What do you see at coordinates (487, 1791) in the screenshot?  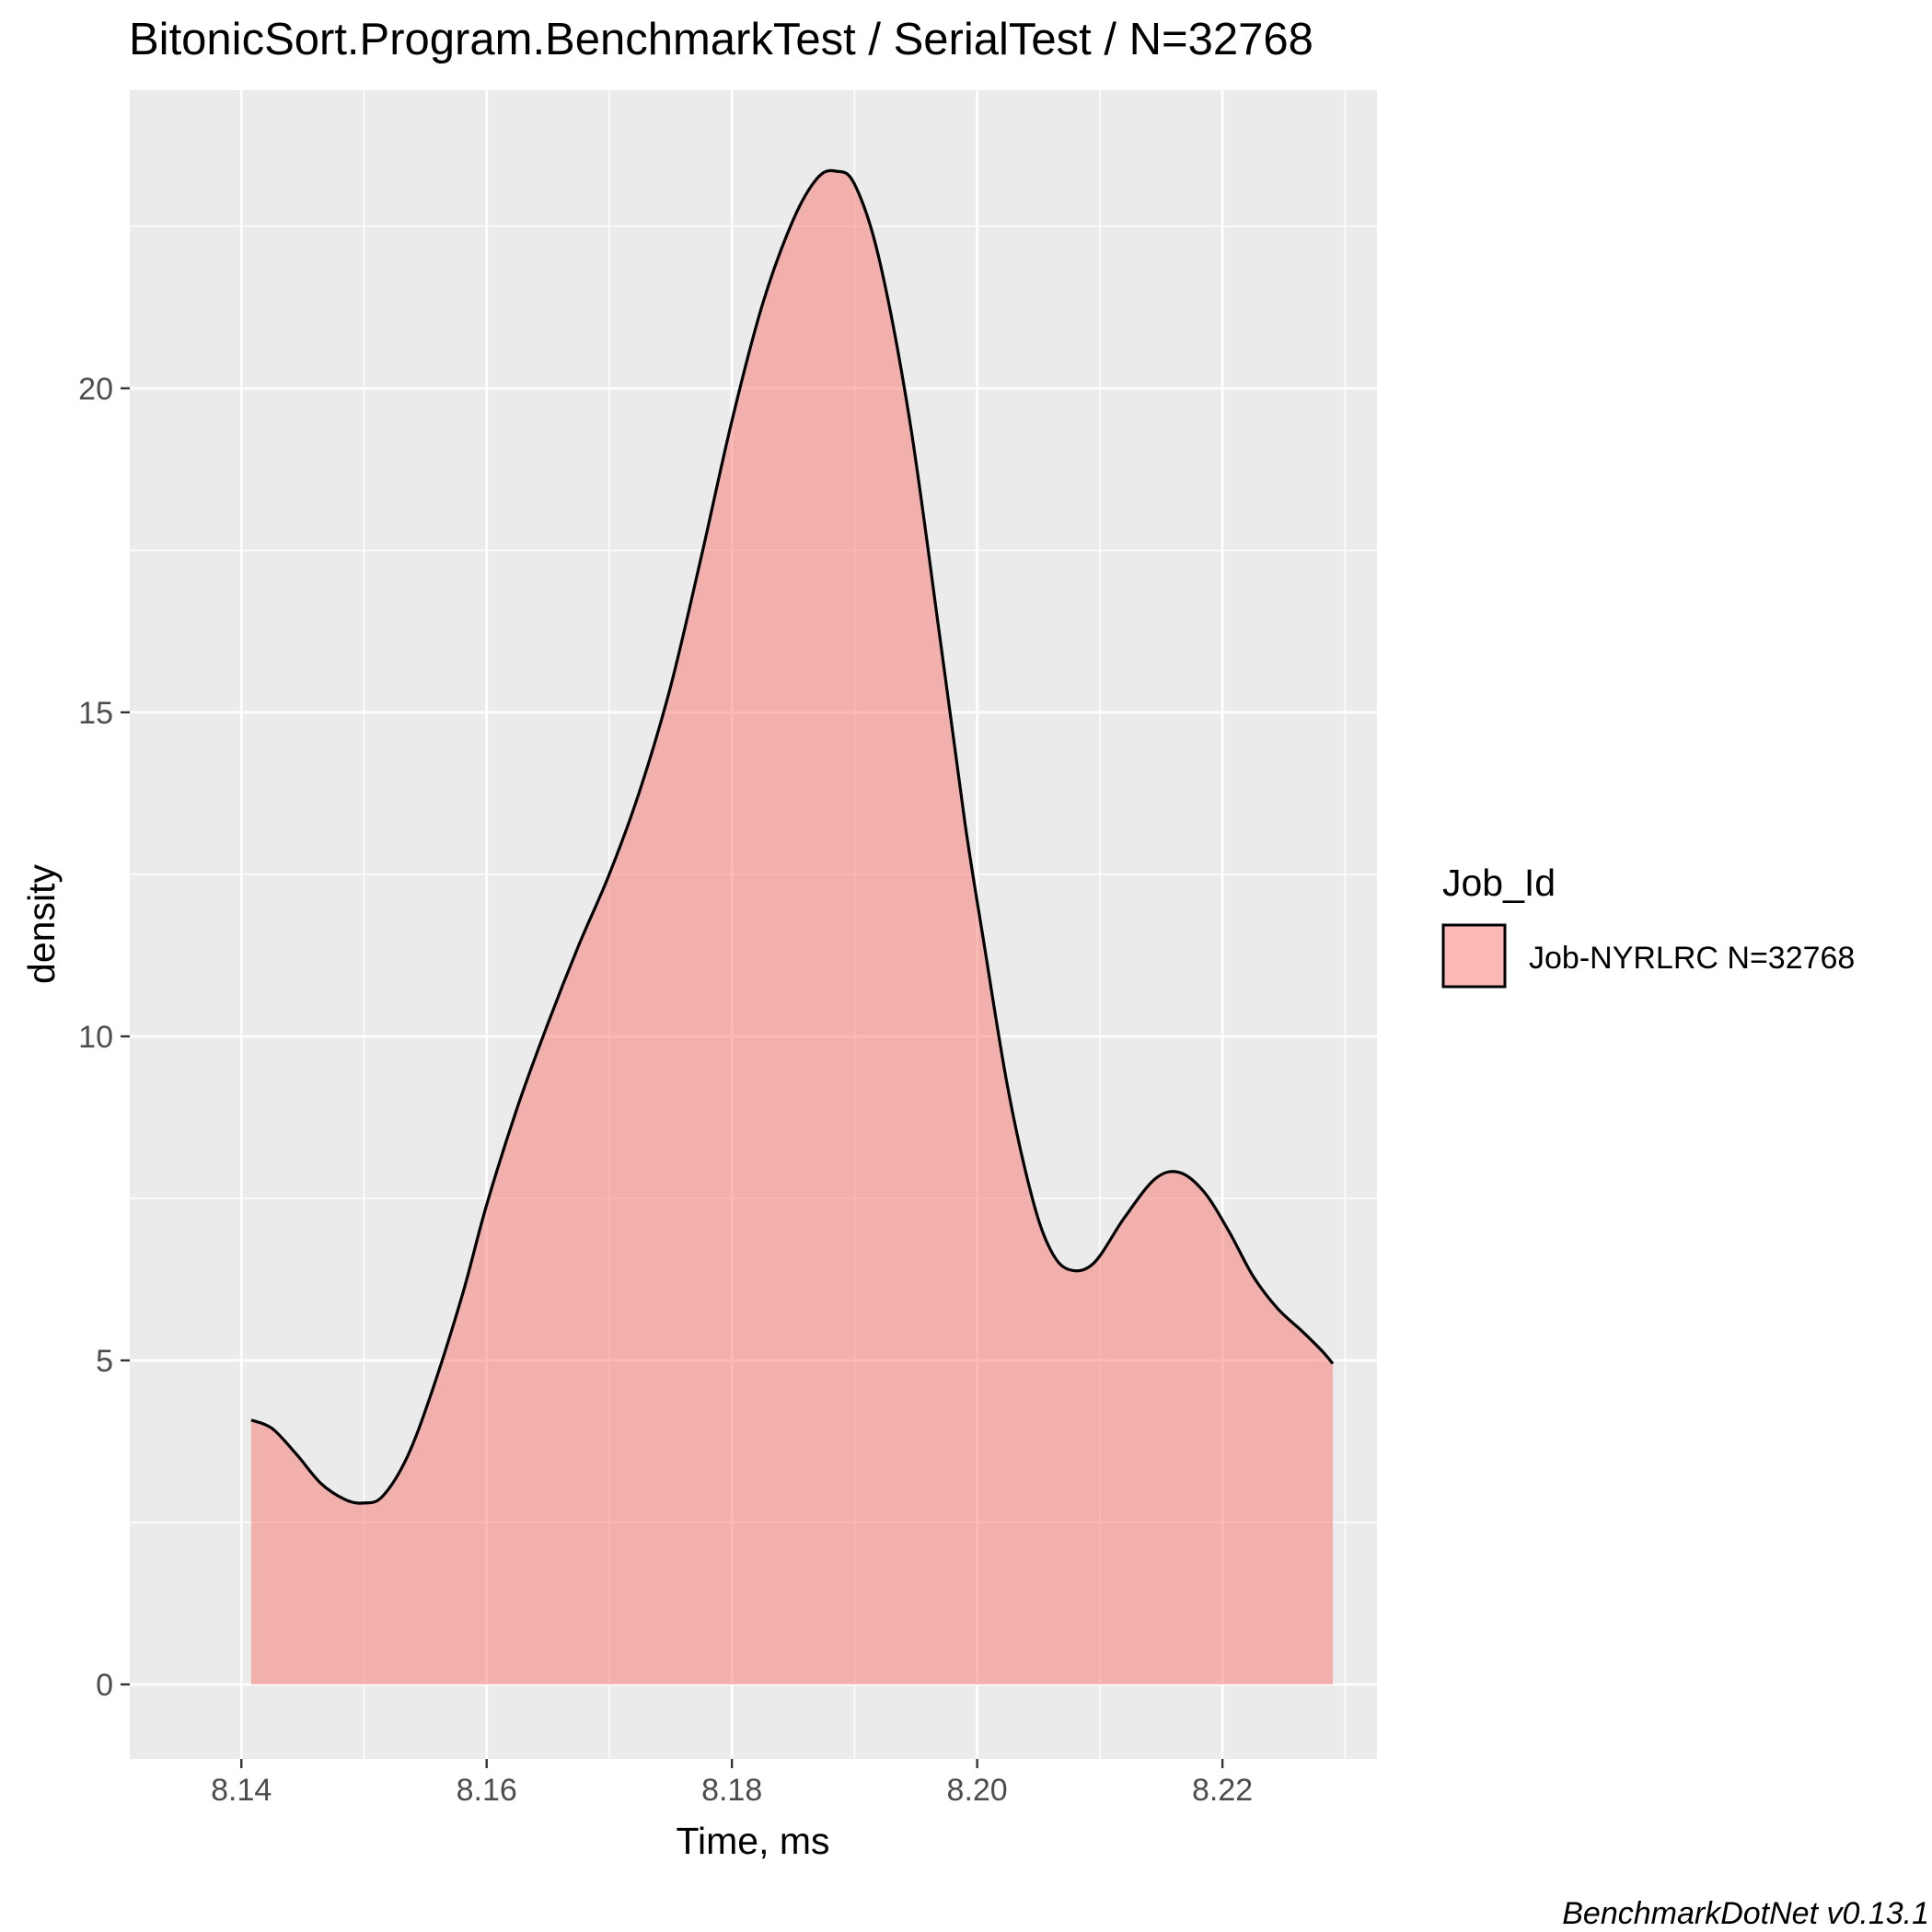 I see `x-tick-label: 8.16` at bounding box center [487, 1791].